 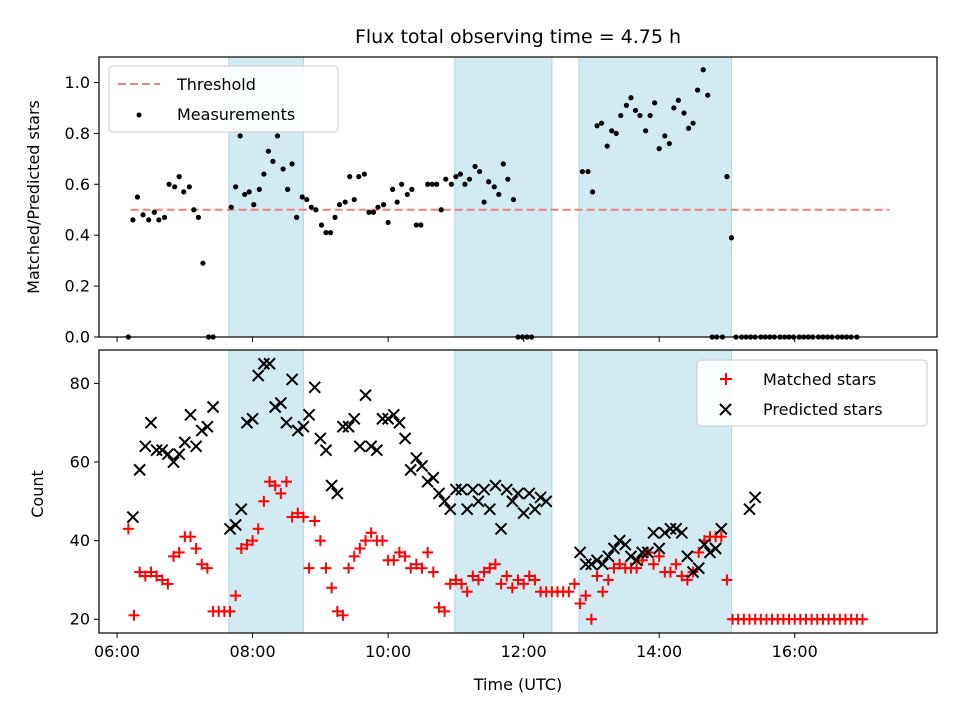 I want to click on top-y-axis-label: Matched/Predicted stars, so click(x=33, y=197).